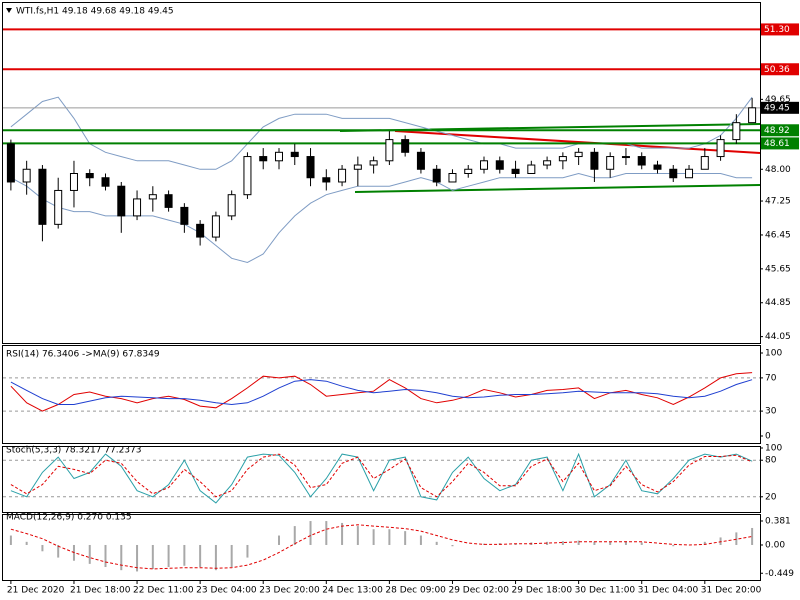  I want to click on y-tick-label: 47.25, so click(778, 202).